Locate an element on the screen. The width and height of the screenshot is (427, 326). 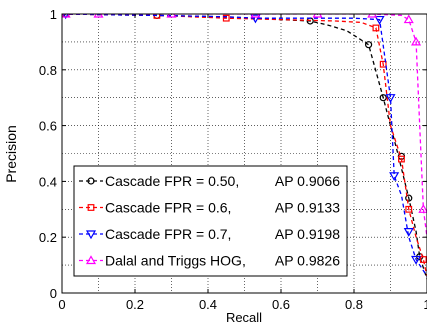
legend-entry-3: Cascade FPR = 0.7, AP 0.9198 is located at coordinates (209, 234).